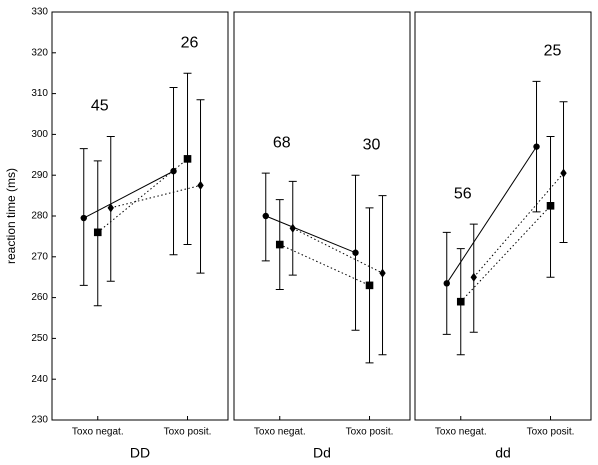  Describe the element at coordinates (39, 420) in the screenshot. I see `y-tick-label: 230` at that location.